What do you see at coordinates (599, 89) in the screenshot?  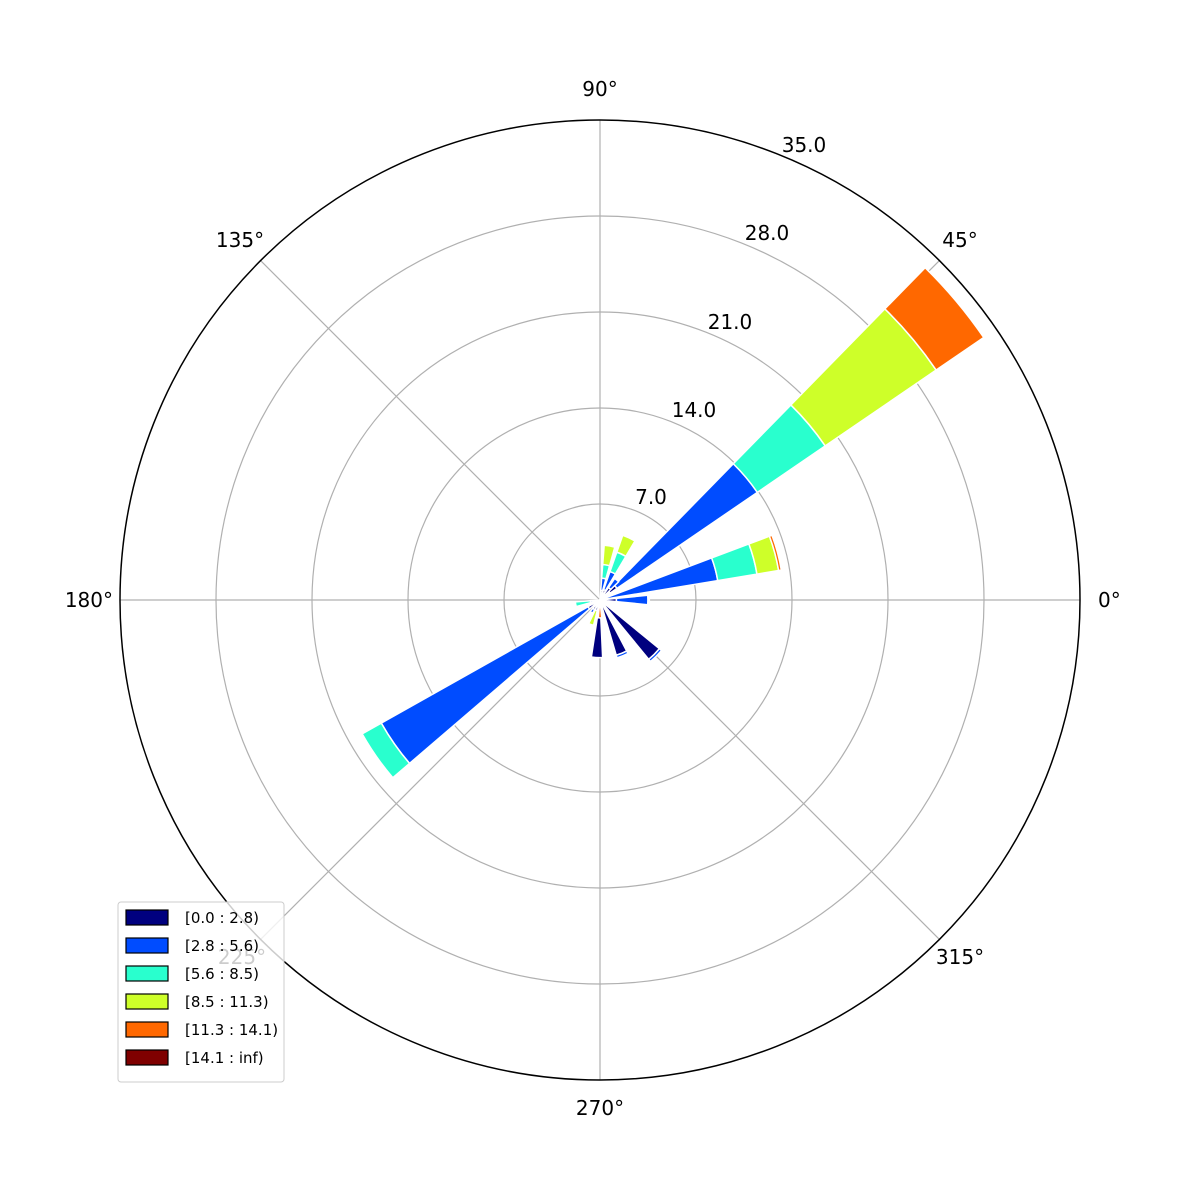 I see `angle-tick-label: 90°` at bounding box center [599, 89].